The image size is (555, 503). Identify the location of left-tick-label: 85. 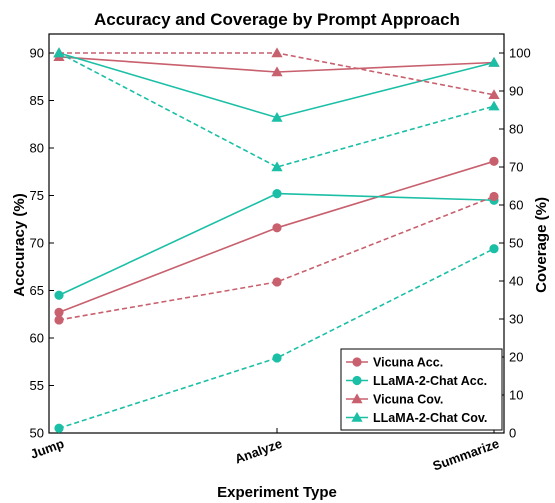
(37, 100).